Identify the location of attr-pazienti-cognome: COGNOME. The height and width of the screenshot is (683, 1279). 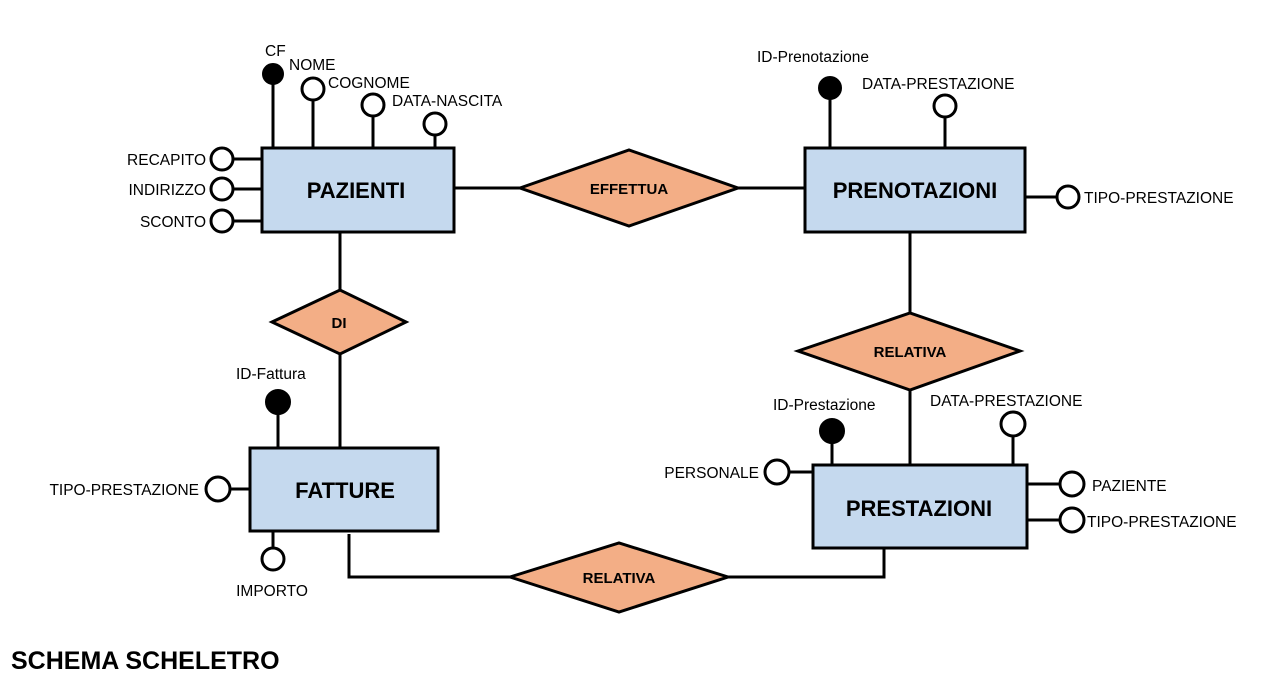
(369, 96).